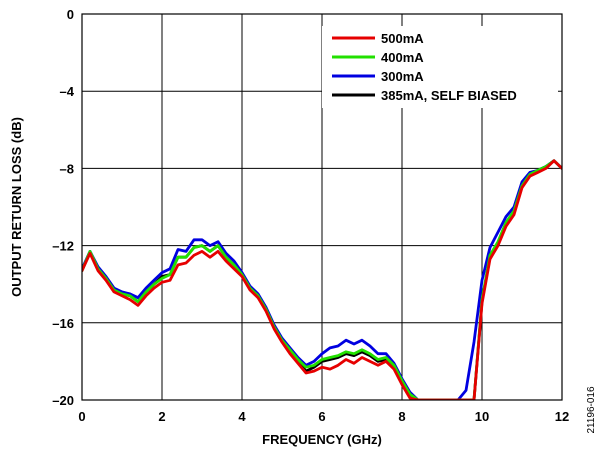 This screenshot has width=599, height=452. I want to click on y-tick-labels: 0 –4 –8 –12 –16 –20, so click(63, 207).